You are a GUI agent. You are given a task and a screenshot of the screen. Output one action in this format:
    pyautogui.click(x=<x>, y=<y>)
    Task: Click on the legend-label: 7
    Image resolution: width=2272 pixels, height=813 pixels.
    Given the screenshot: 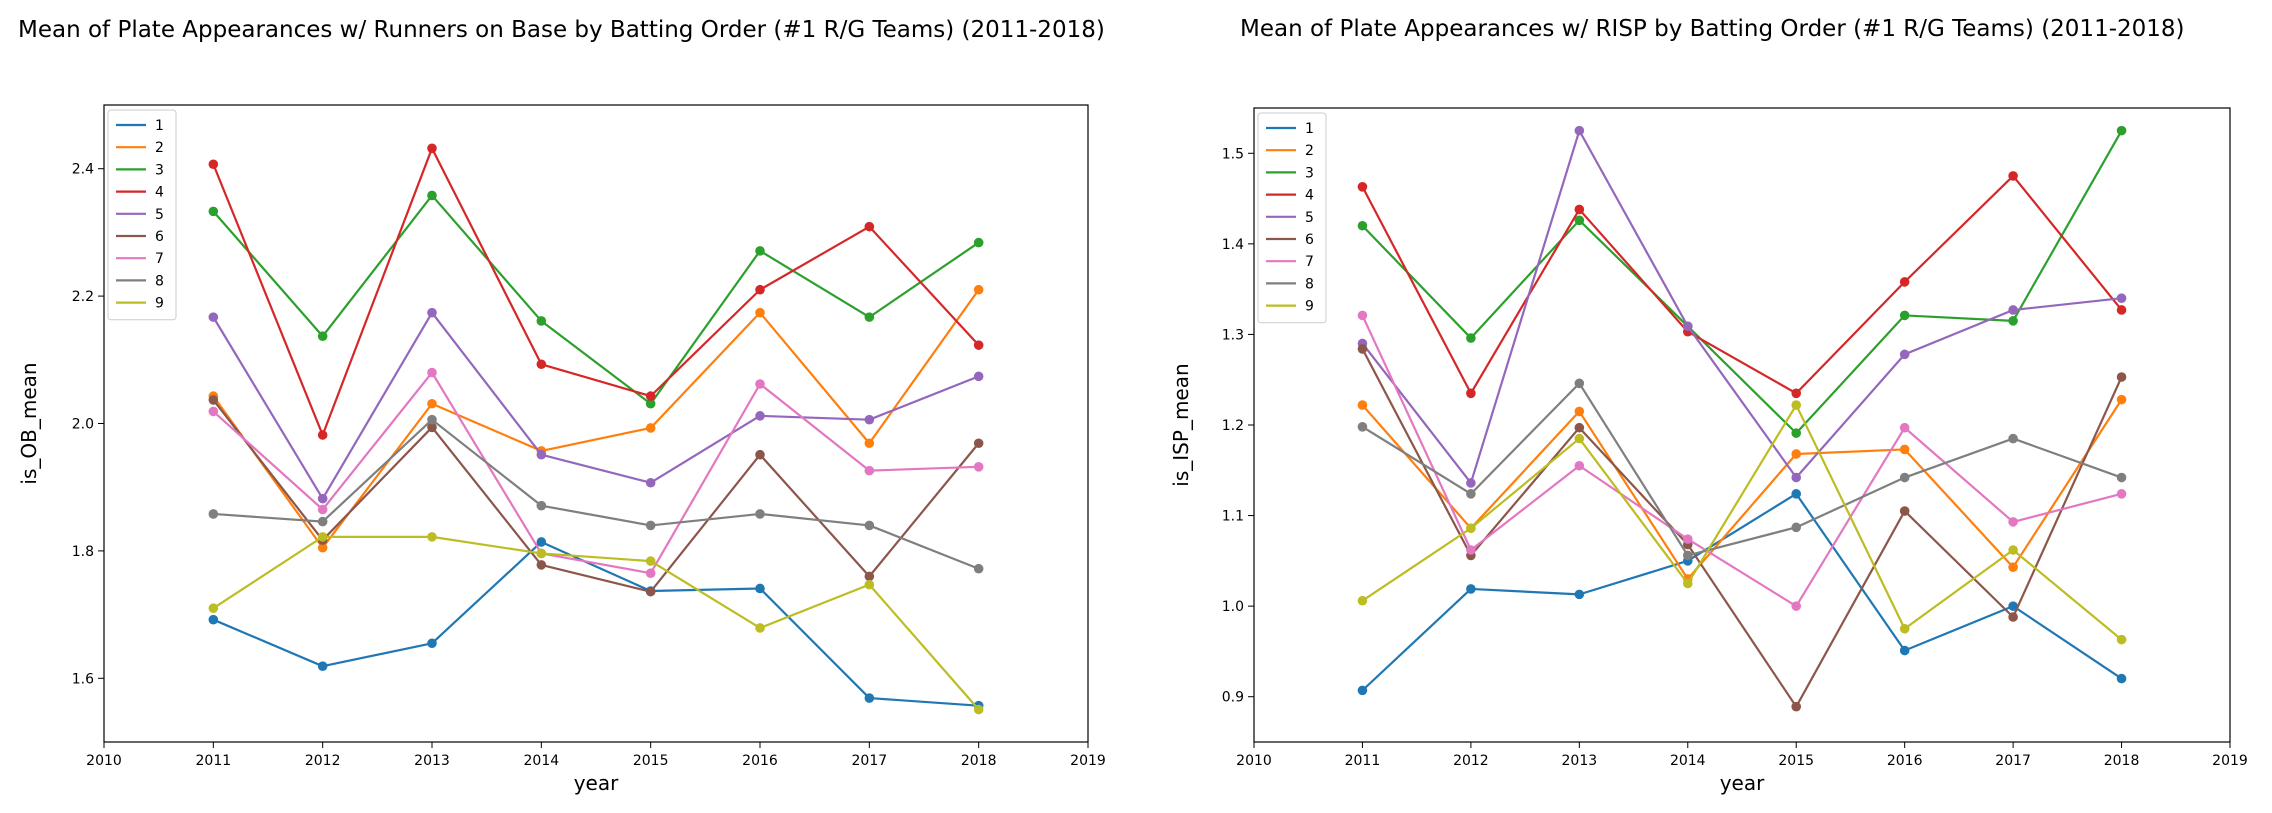 What is the action you would take?
    pyautogui.click(x=159, y=259)
    